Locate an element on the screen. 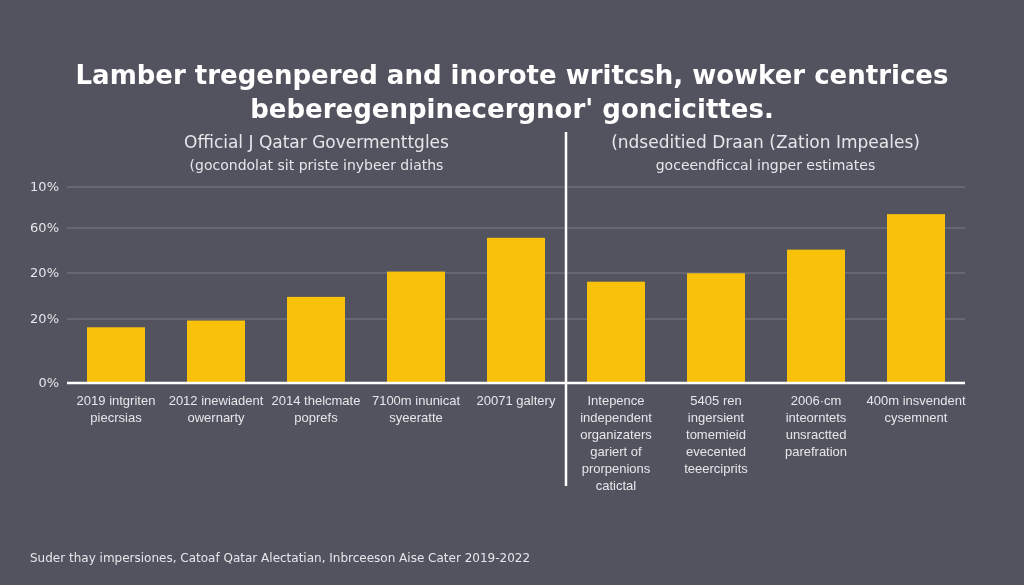 Image resolution: width=1024 pixels, height=585 pixels. text: 10% is located at coordinates (44, 186).